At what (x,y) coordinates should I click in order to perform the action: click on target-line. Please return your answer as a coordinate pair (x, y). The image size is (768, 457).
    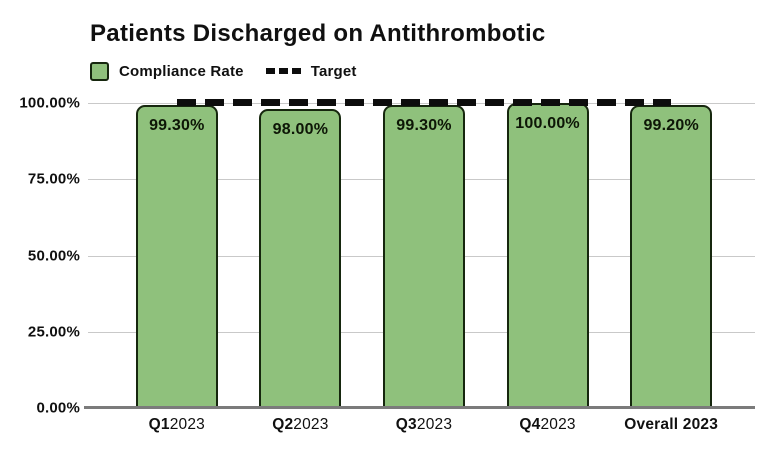
    Looking at the image, I should click on (424, 102).